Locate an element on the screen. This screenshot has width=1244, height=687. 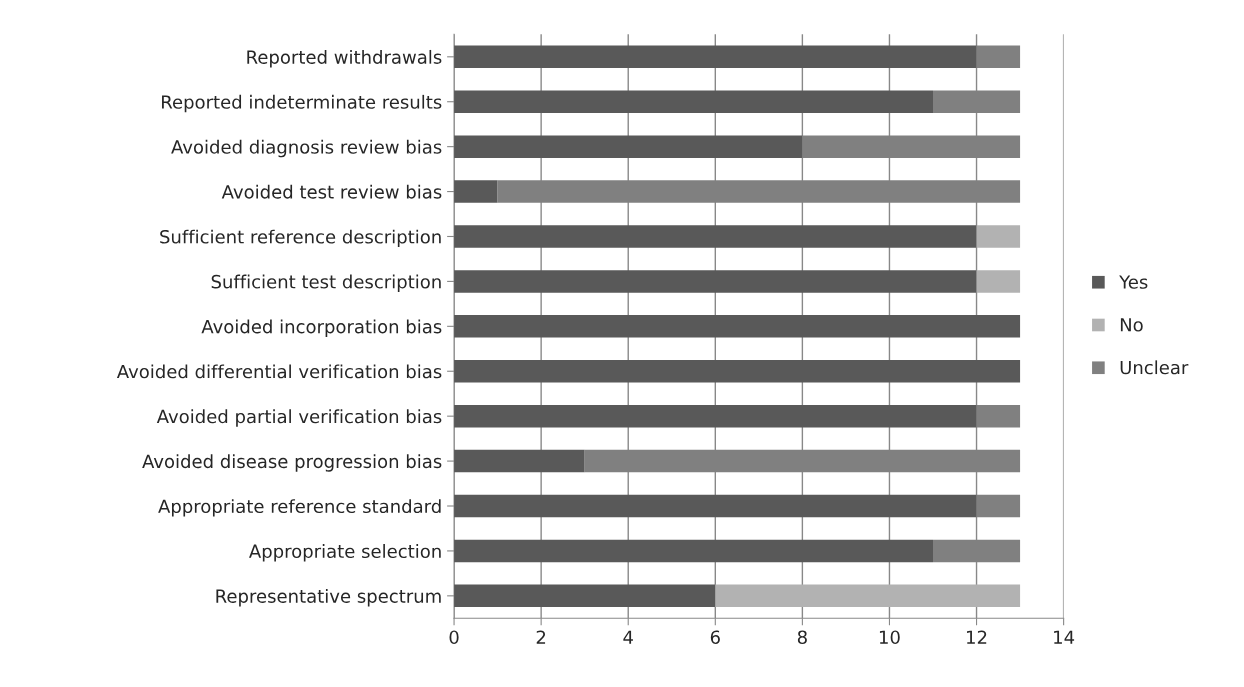
y-tick-label: Avoided partial verification bias is located at coordinates (299, 418).